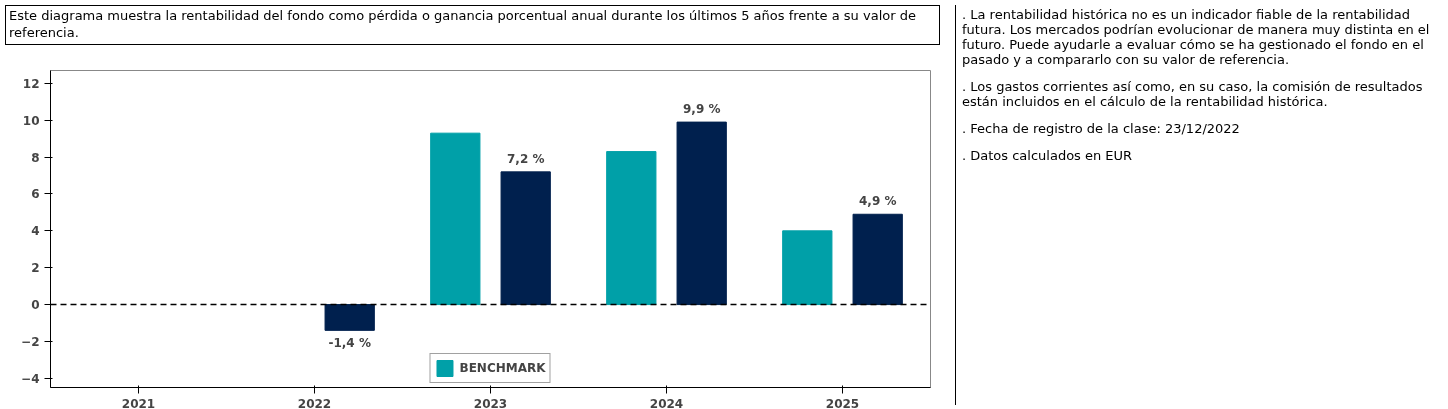 The height and width of the screenshot is (409, 1448). What do you see at coordinates (35, 231) in the screenshot?
I see `y-tick-label: 4` at bounding box center [35, 231].